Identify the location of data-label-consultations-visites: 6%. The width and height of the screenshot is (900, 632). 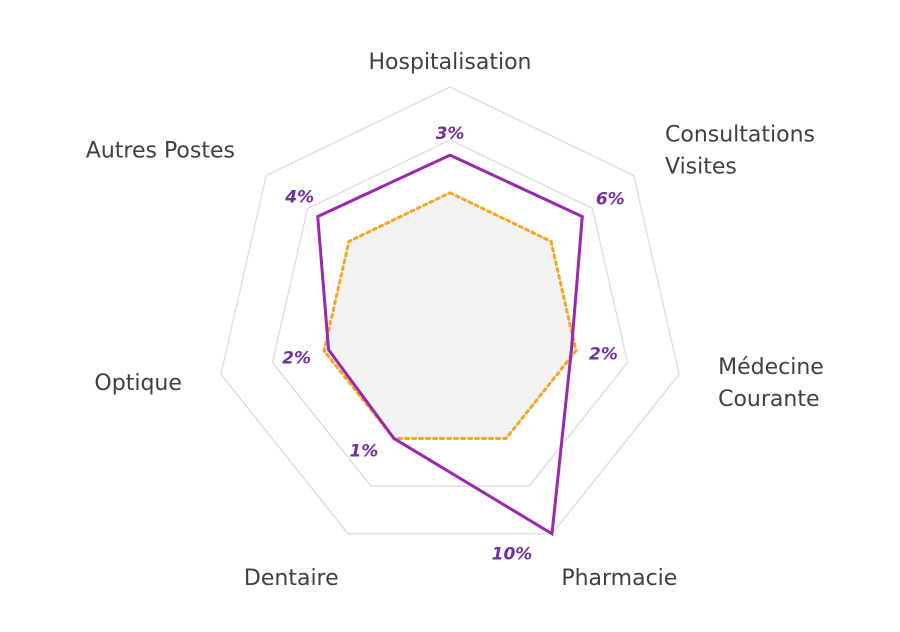
(610, 200).